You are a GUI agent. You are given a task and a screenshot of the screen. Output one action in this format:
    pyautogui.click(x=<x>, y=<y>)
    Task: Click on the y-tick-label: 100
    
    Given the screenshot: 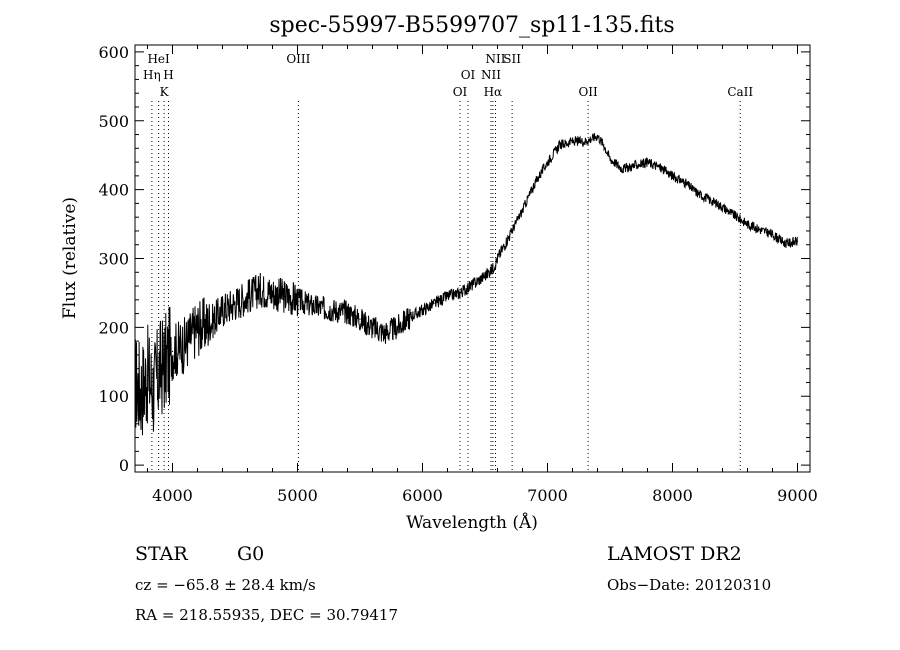 What is the action you would take?
    pyautogui.click(x=113, y=396)
    